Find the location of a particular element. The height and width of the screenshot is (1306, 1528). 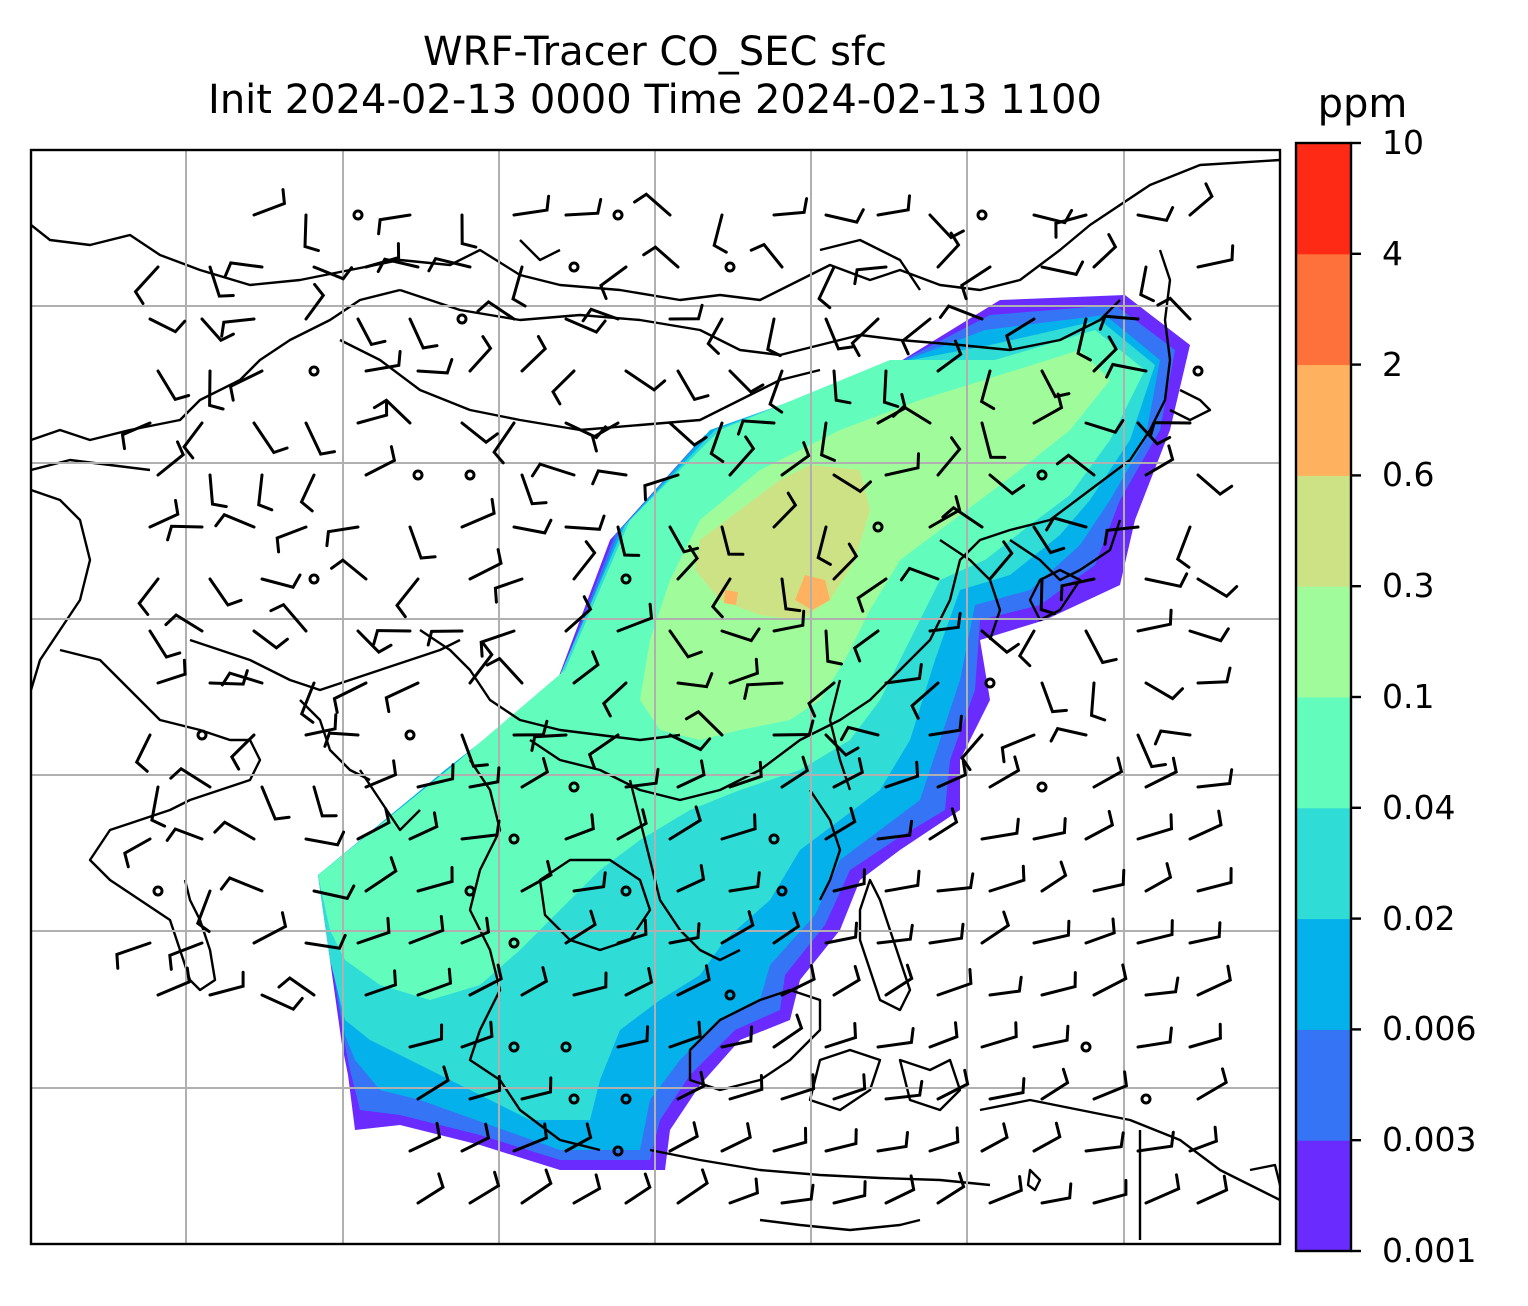

colorbar-tick-label: 0.04 is located at coordinates (1419, 807).